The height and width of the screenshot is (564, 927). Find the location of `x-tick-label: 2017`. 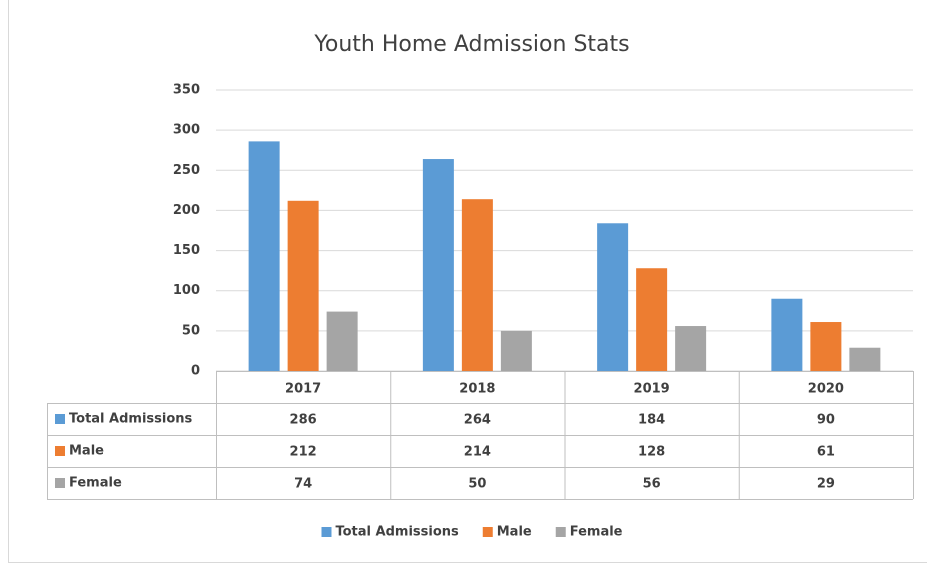

x-tick-label: 2017 is located at coordinates (303, 389).